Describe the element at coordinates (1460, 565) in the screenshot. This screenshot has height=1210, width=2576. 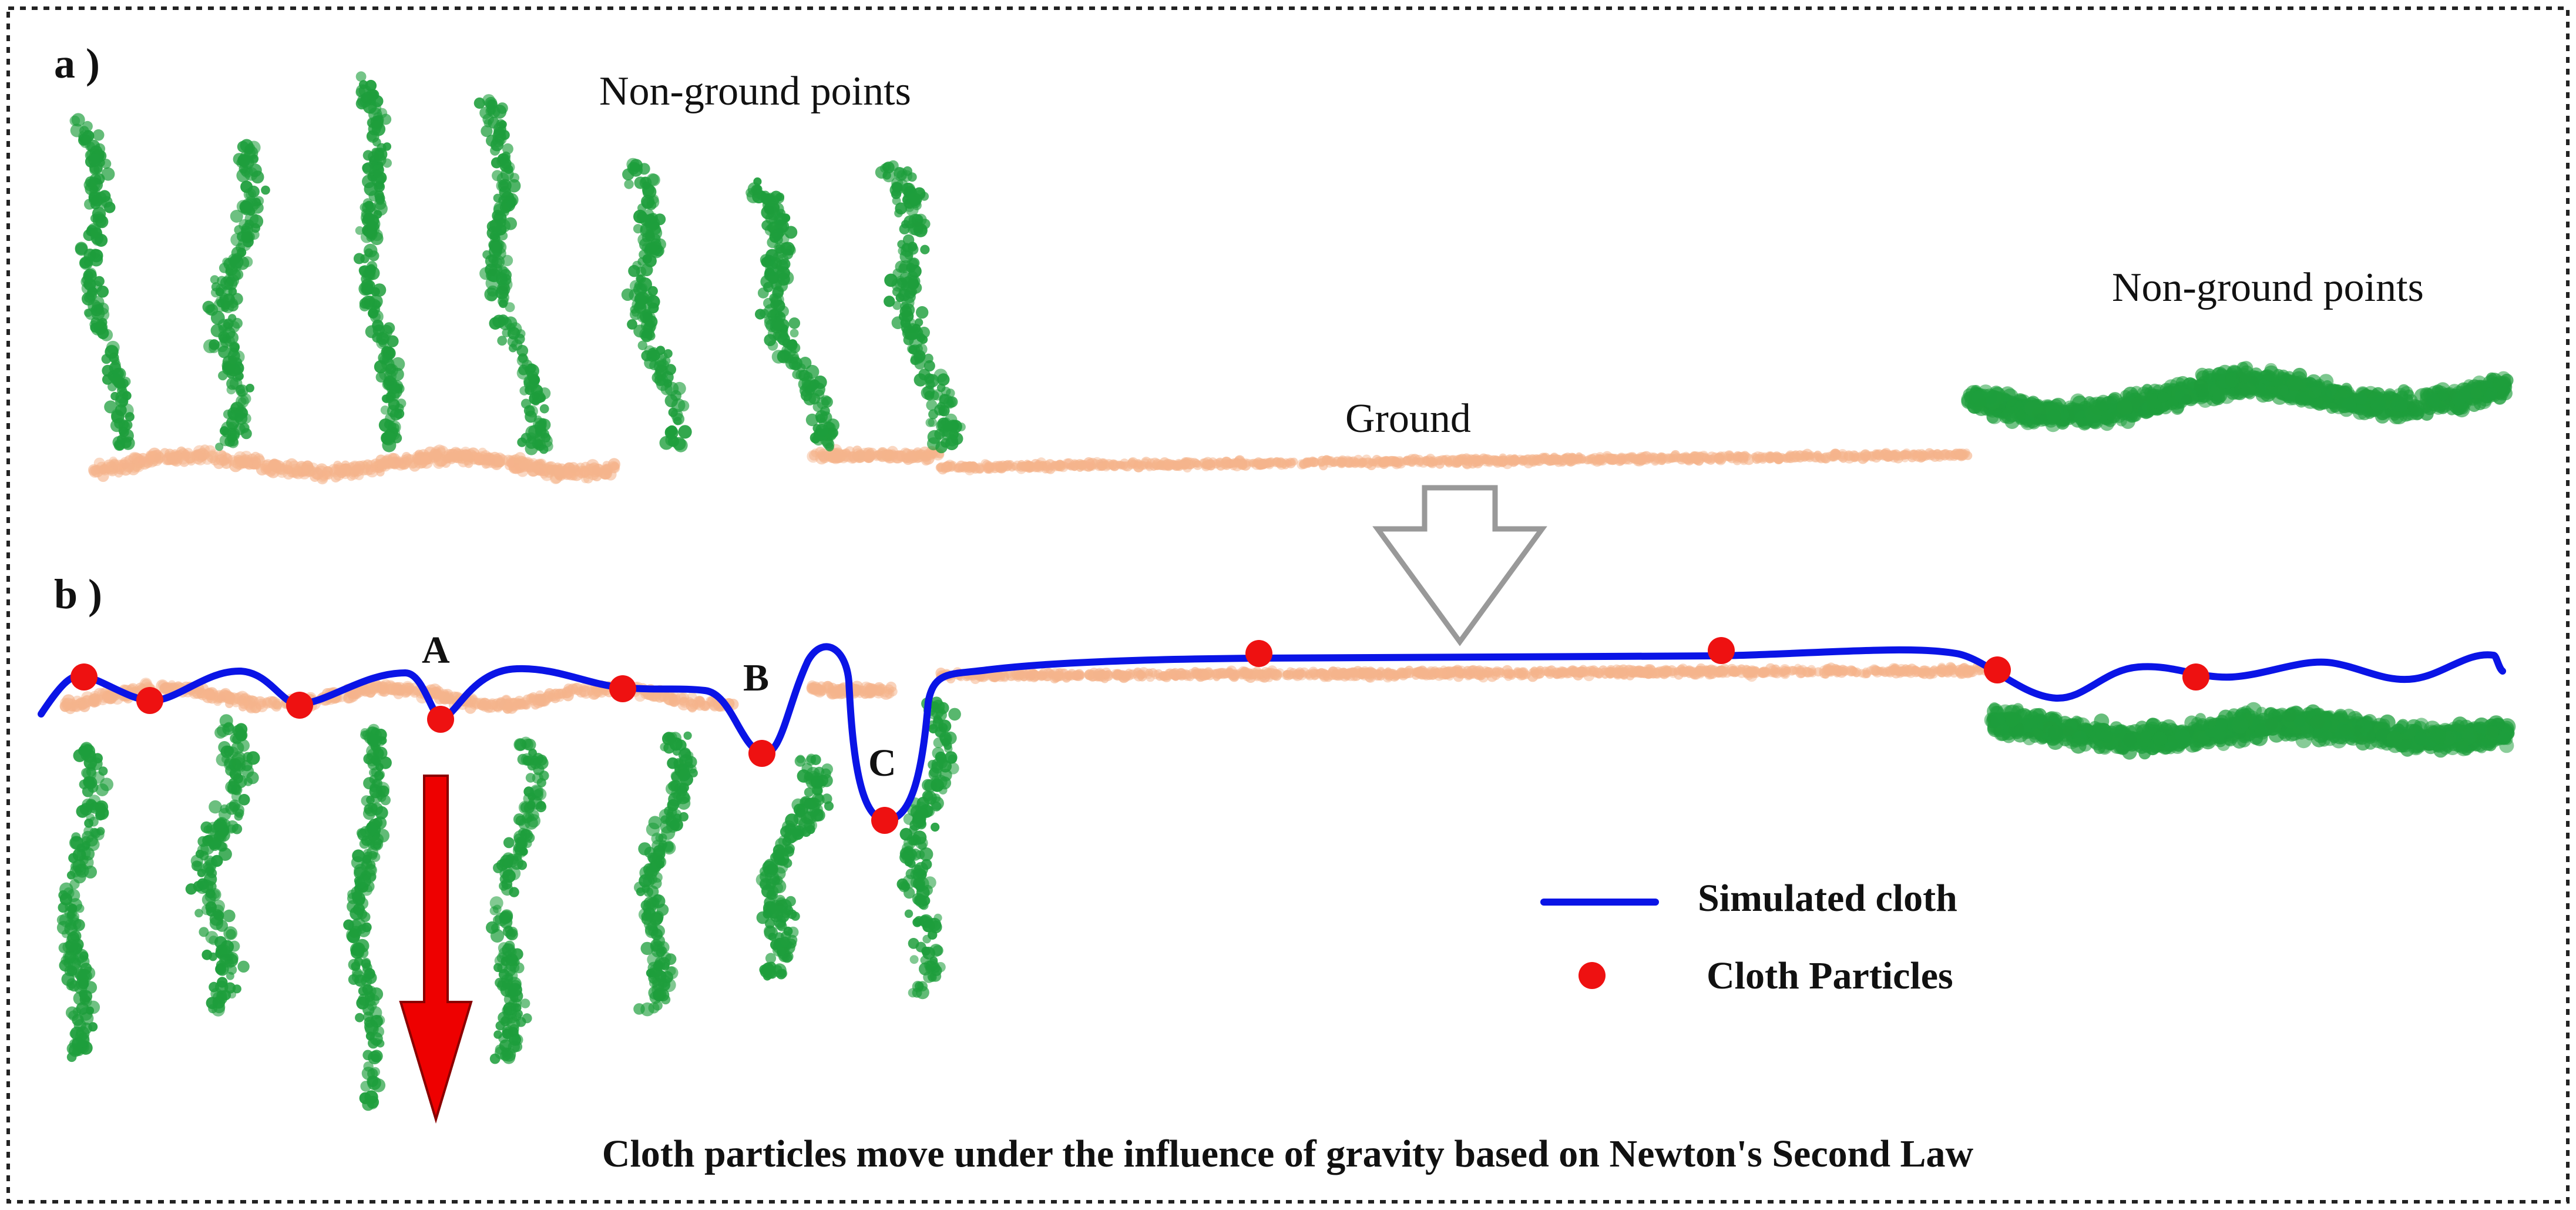
I see `transition-down-arrow` at that location.